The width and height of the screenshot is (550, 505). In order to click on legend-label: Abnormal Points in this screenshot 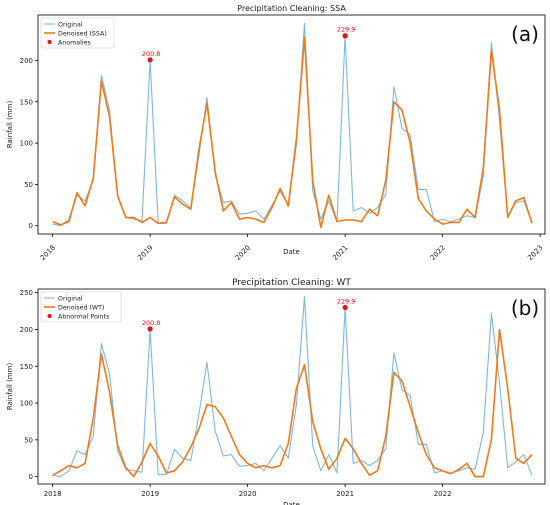, I will do `click(83, 316)`.